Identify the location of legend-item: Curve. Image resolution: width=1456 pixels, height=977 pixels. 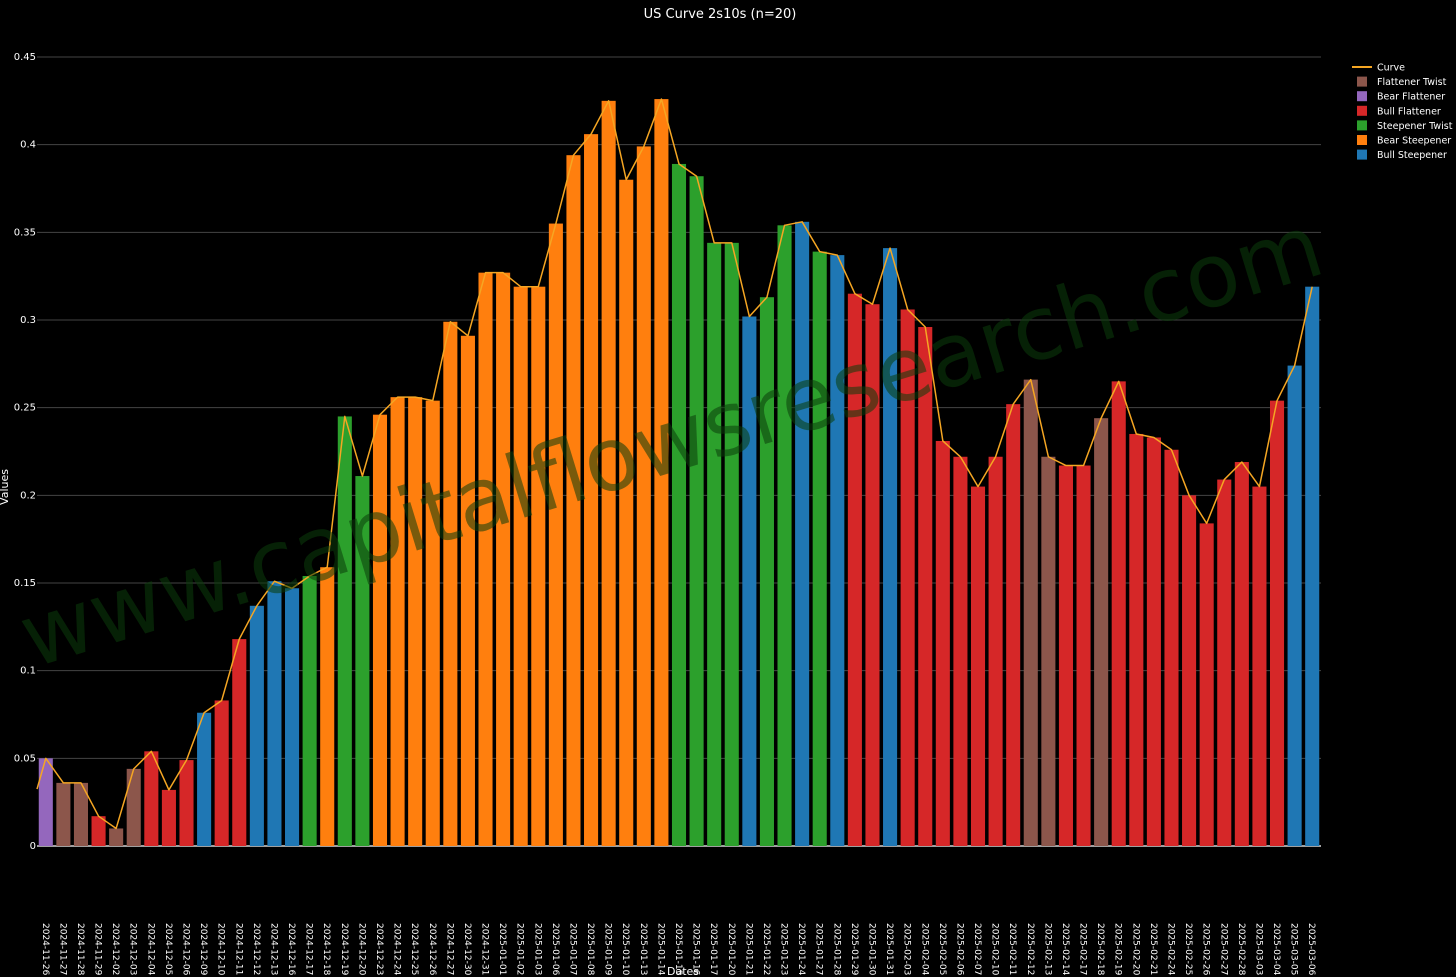
(1378, 68).